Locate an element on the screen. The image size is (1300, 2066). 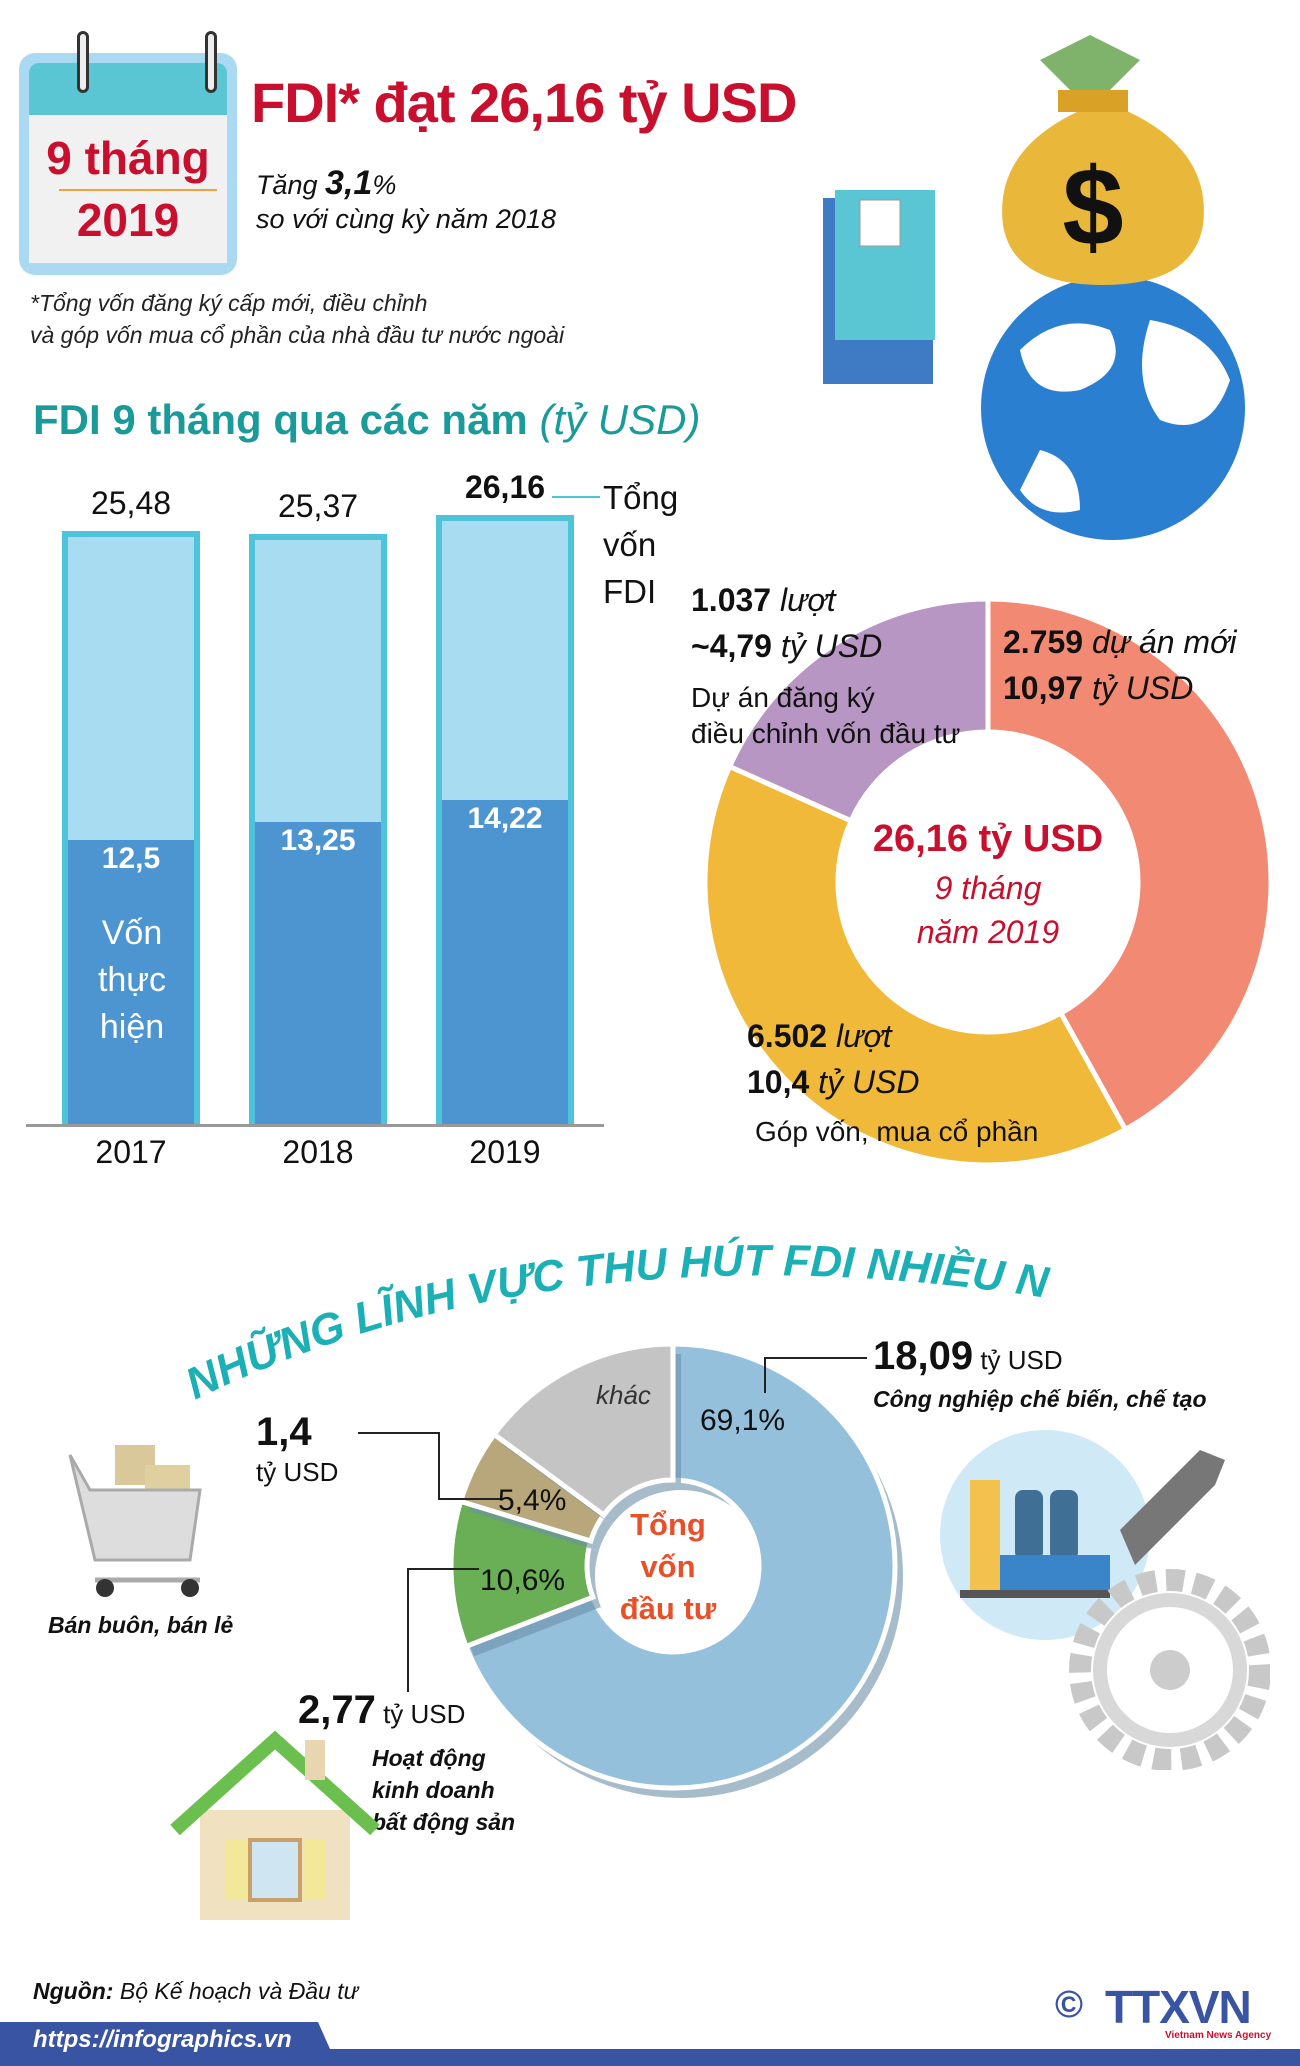
calendar-year: 2019 is located at coordinates (128, 220).